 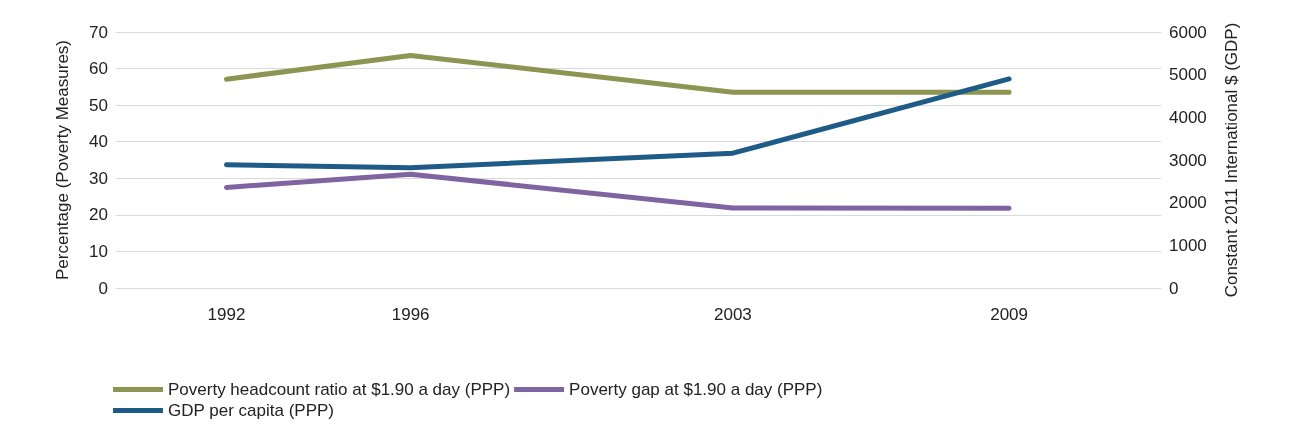 What do you see at coordinates (1188, 75) in the screenshot?
I see `y2-tick-label: 5000` at bounding box center [1188, 75].